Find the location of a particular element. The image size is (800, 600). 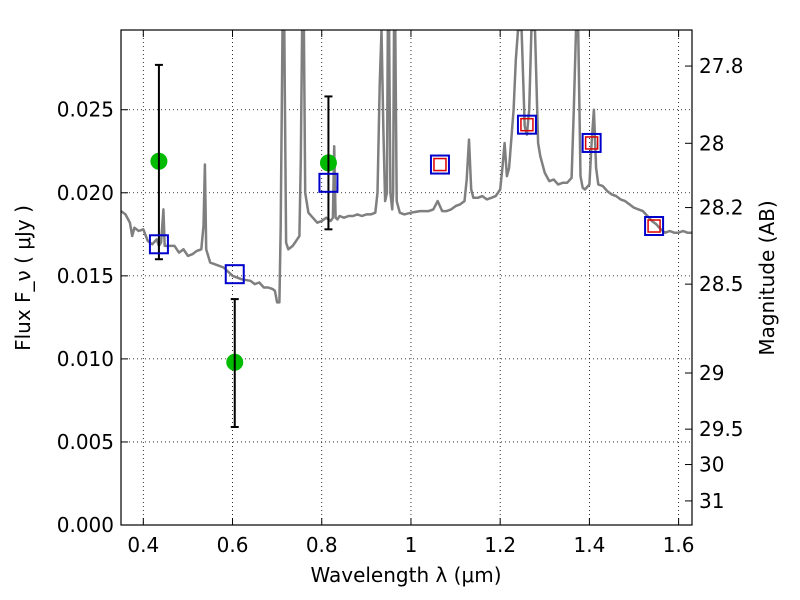

y-tick-label: 0.015 is located at coordinates (85, 276).